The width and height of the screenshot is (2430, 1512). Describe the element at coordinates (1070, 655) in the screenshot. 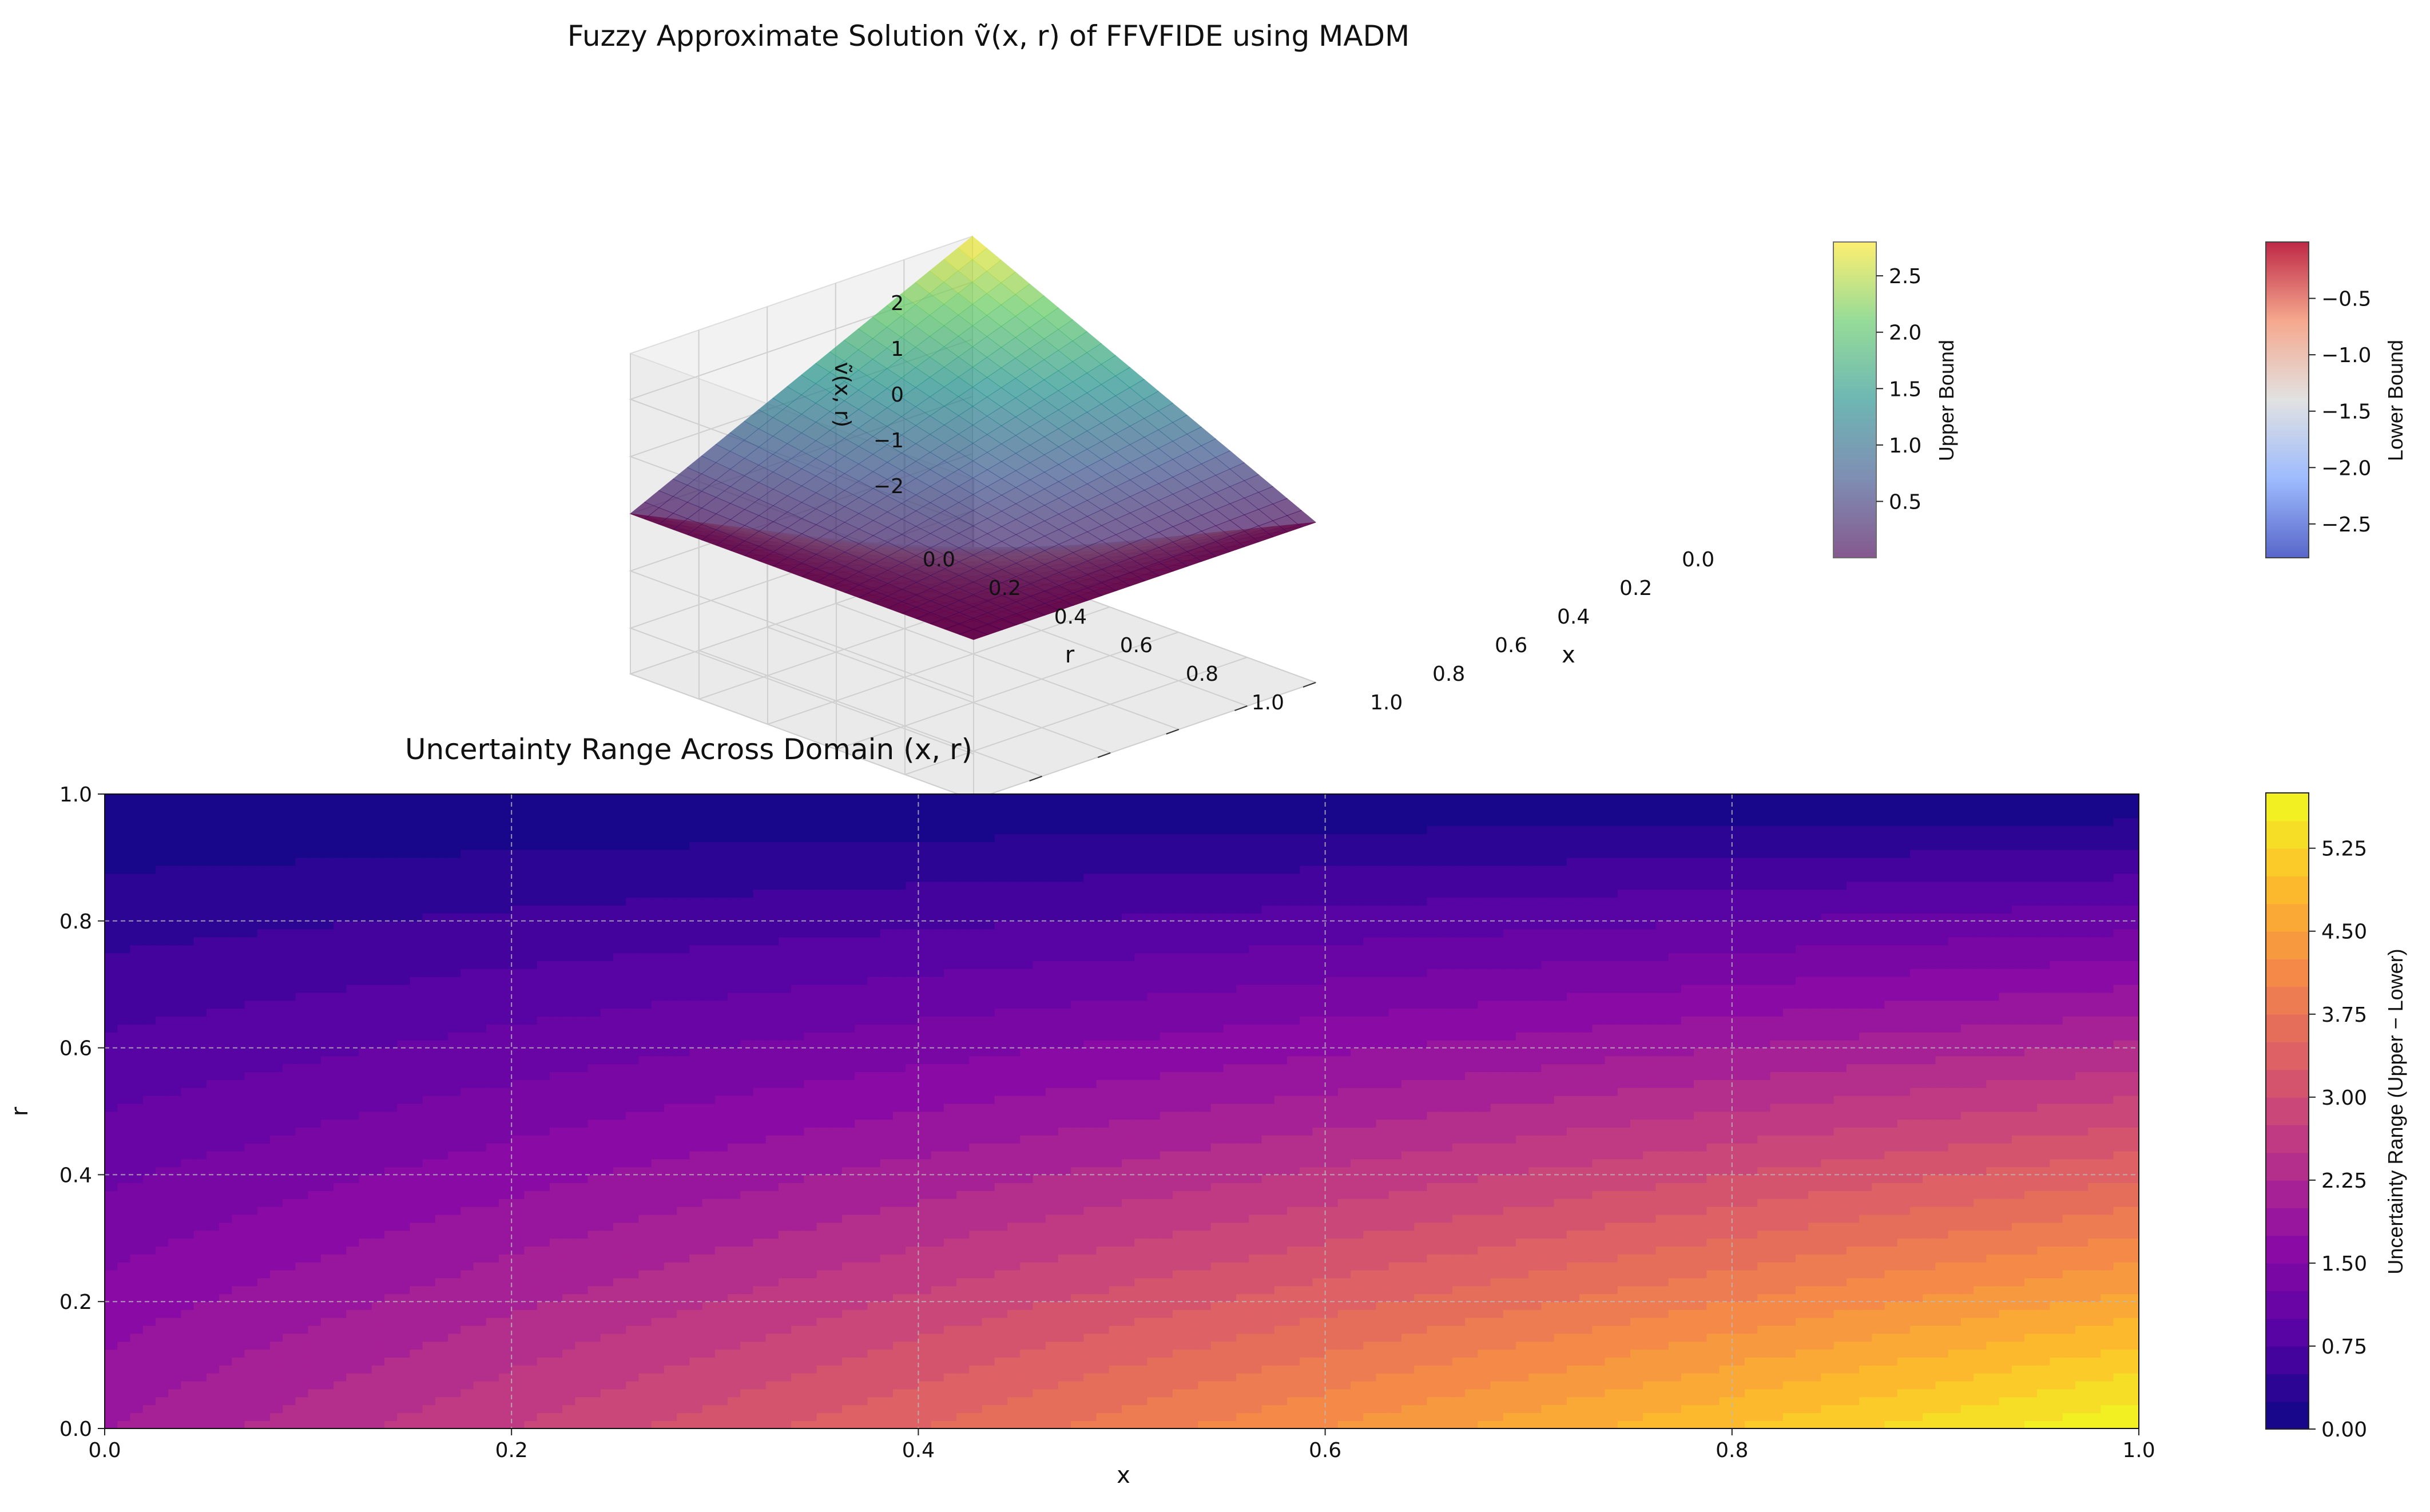

I see `r-axis-label: r` at that location.